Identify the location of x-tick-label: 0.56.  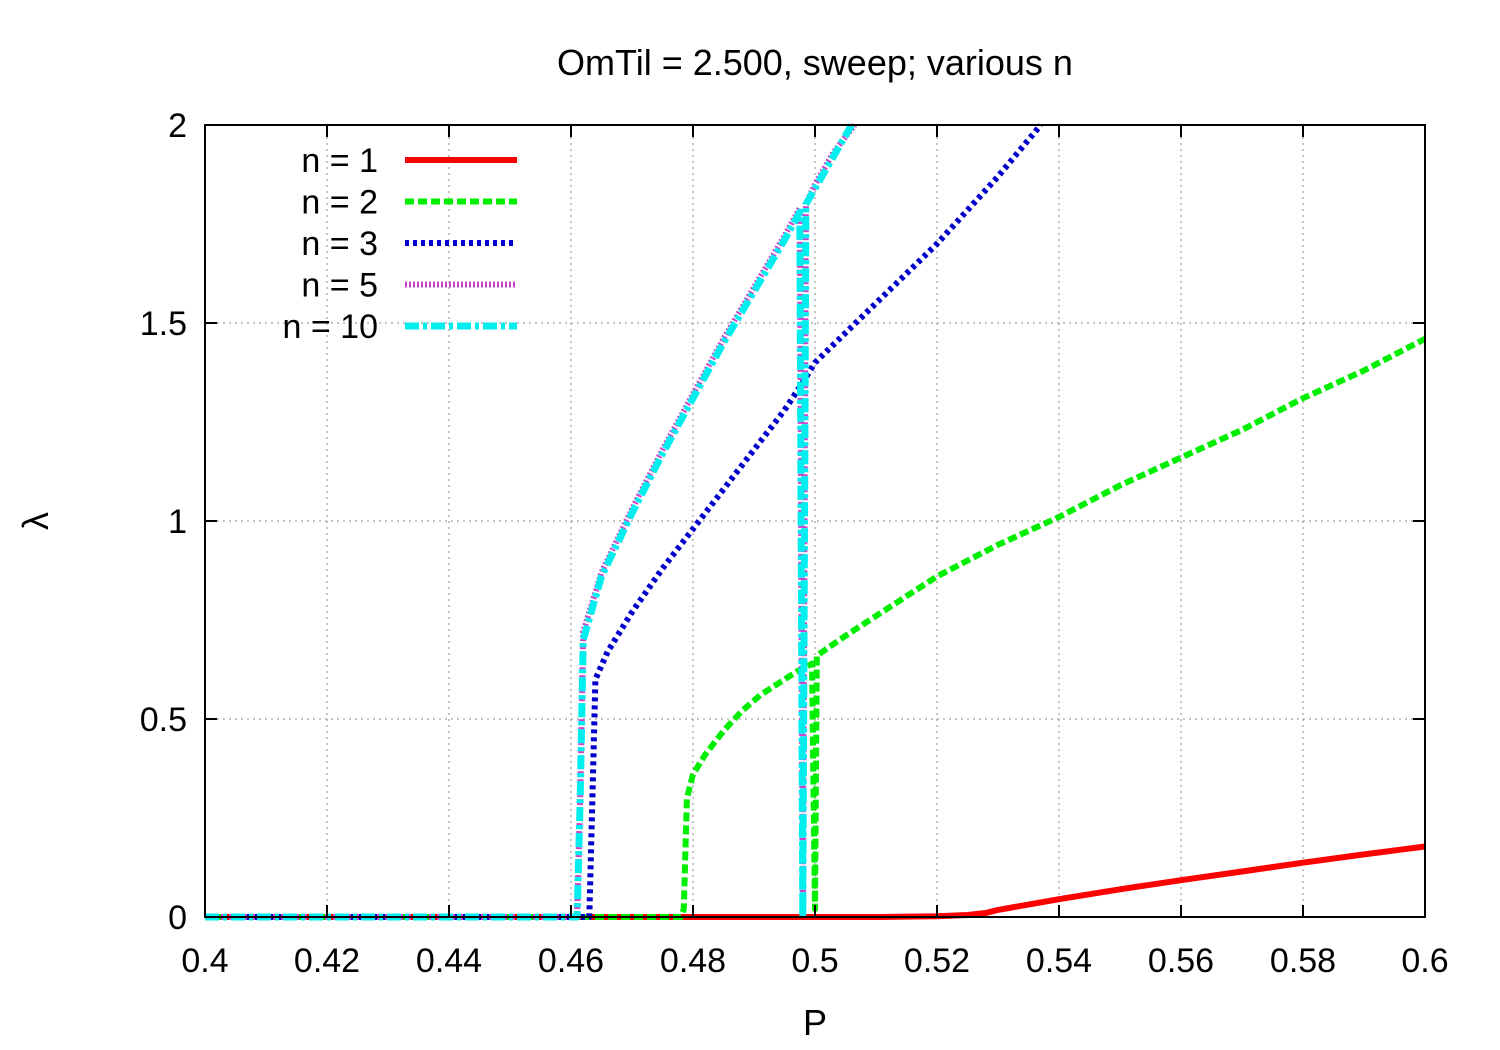
(1181, 961).